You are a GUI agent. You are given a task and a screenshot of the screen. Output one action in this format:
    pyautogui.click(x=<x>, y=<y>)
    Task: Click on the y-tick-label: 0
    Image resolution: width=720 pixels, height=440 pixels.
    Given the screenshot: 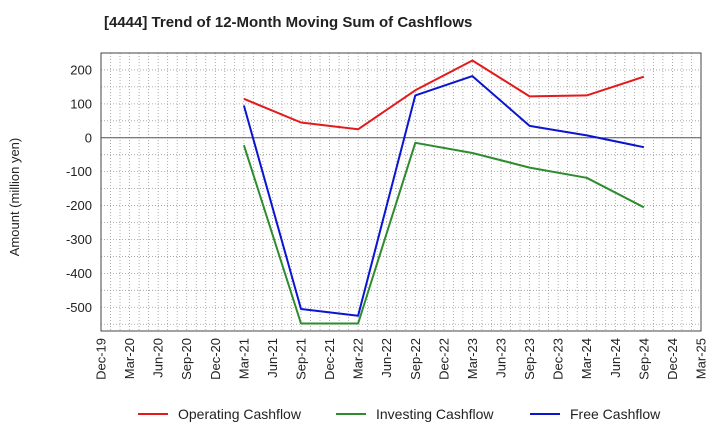 What is the action you would take?
    pyautogui.click(x=88, y=137)
    